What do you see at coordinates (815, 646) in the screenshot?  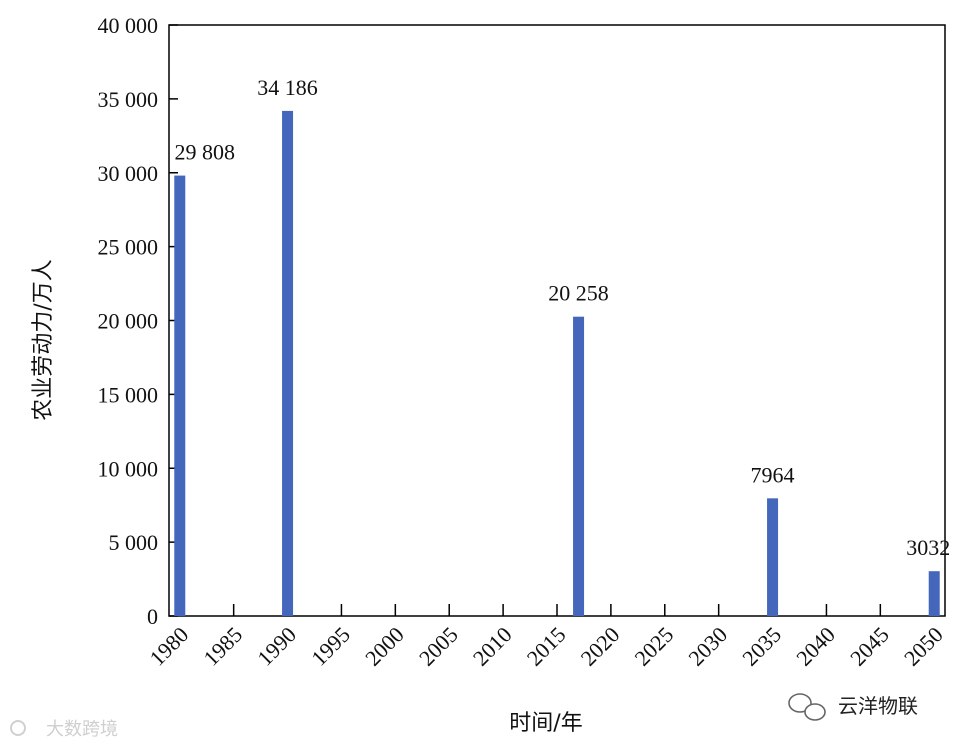 I see `x-tick-label: 2040` at bounding box center [815, 646].